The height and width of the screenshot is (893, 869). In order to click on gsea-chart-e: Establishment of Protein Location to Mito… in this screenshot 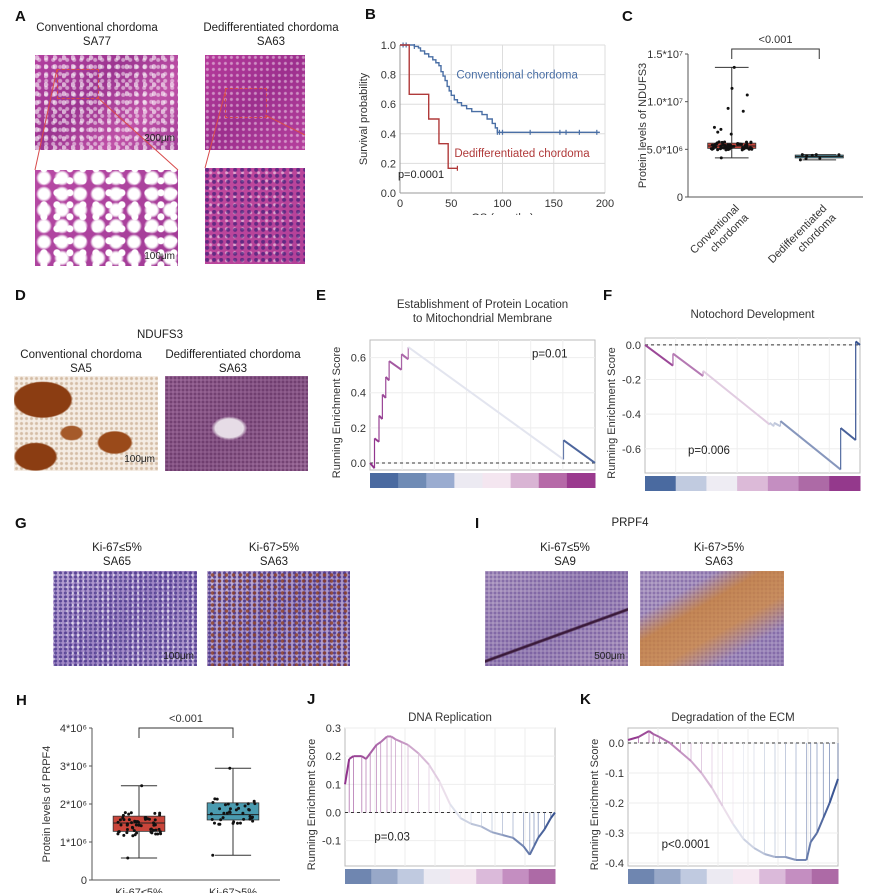, I will do `click(463, 393)`.